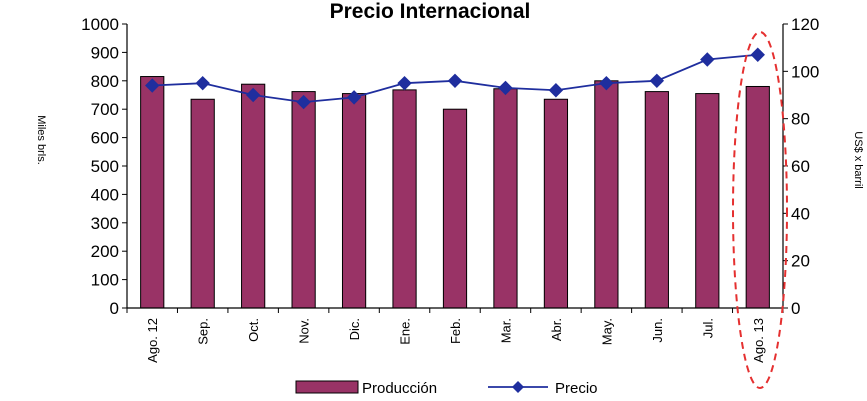 Image resolution: width=867 pixels, height=401 pixels. I want to click on x-tick-label-12: Ago. 13, so click(758, 340).